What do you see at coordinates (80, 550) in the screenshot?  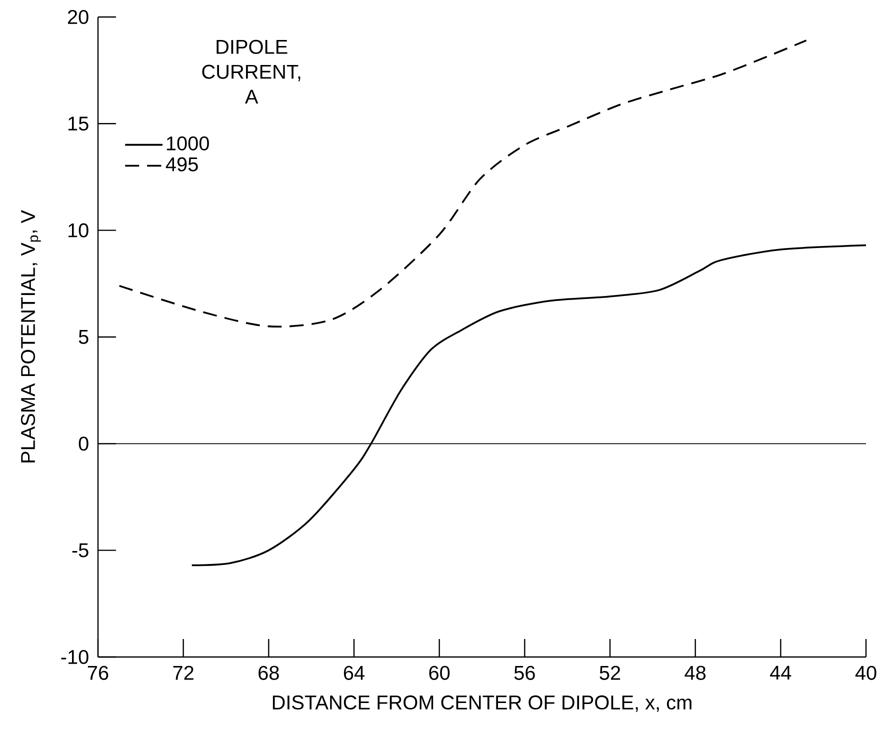 I see `y-tick-label: -5` at bounding box center [80, 550].